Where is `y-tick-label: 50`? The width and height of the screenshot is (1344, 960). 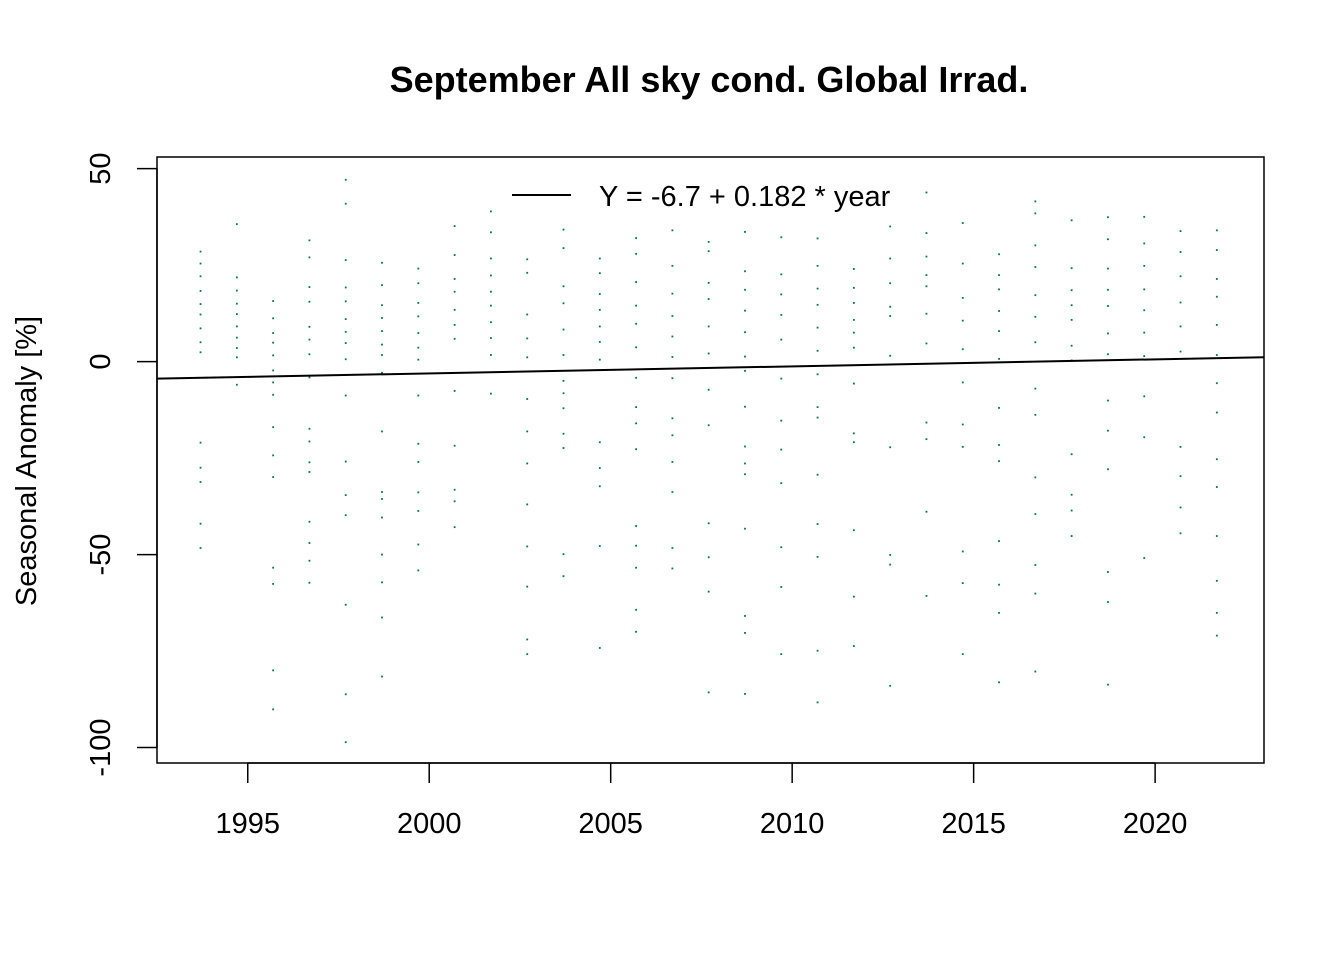
y-tick-label: 50 is located at coordinates (101, 168).